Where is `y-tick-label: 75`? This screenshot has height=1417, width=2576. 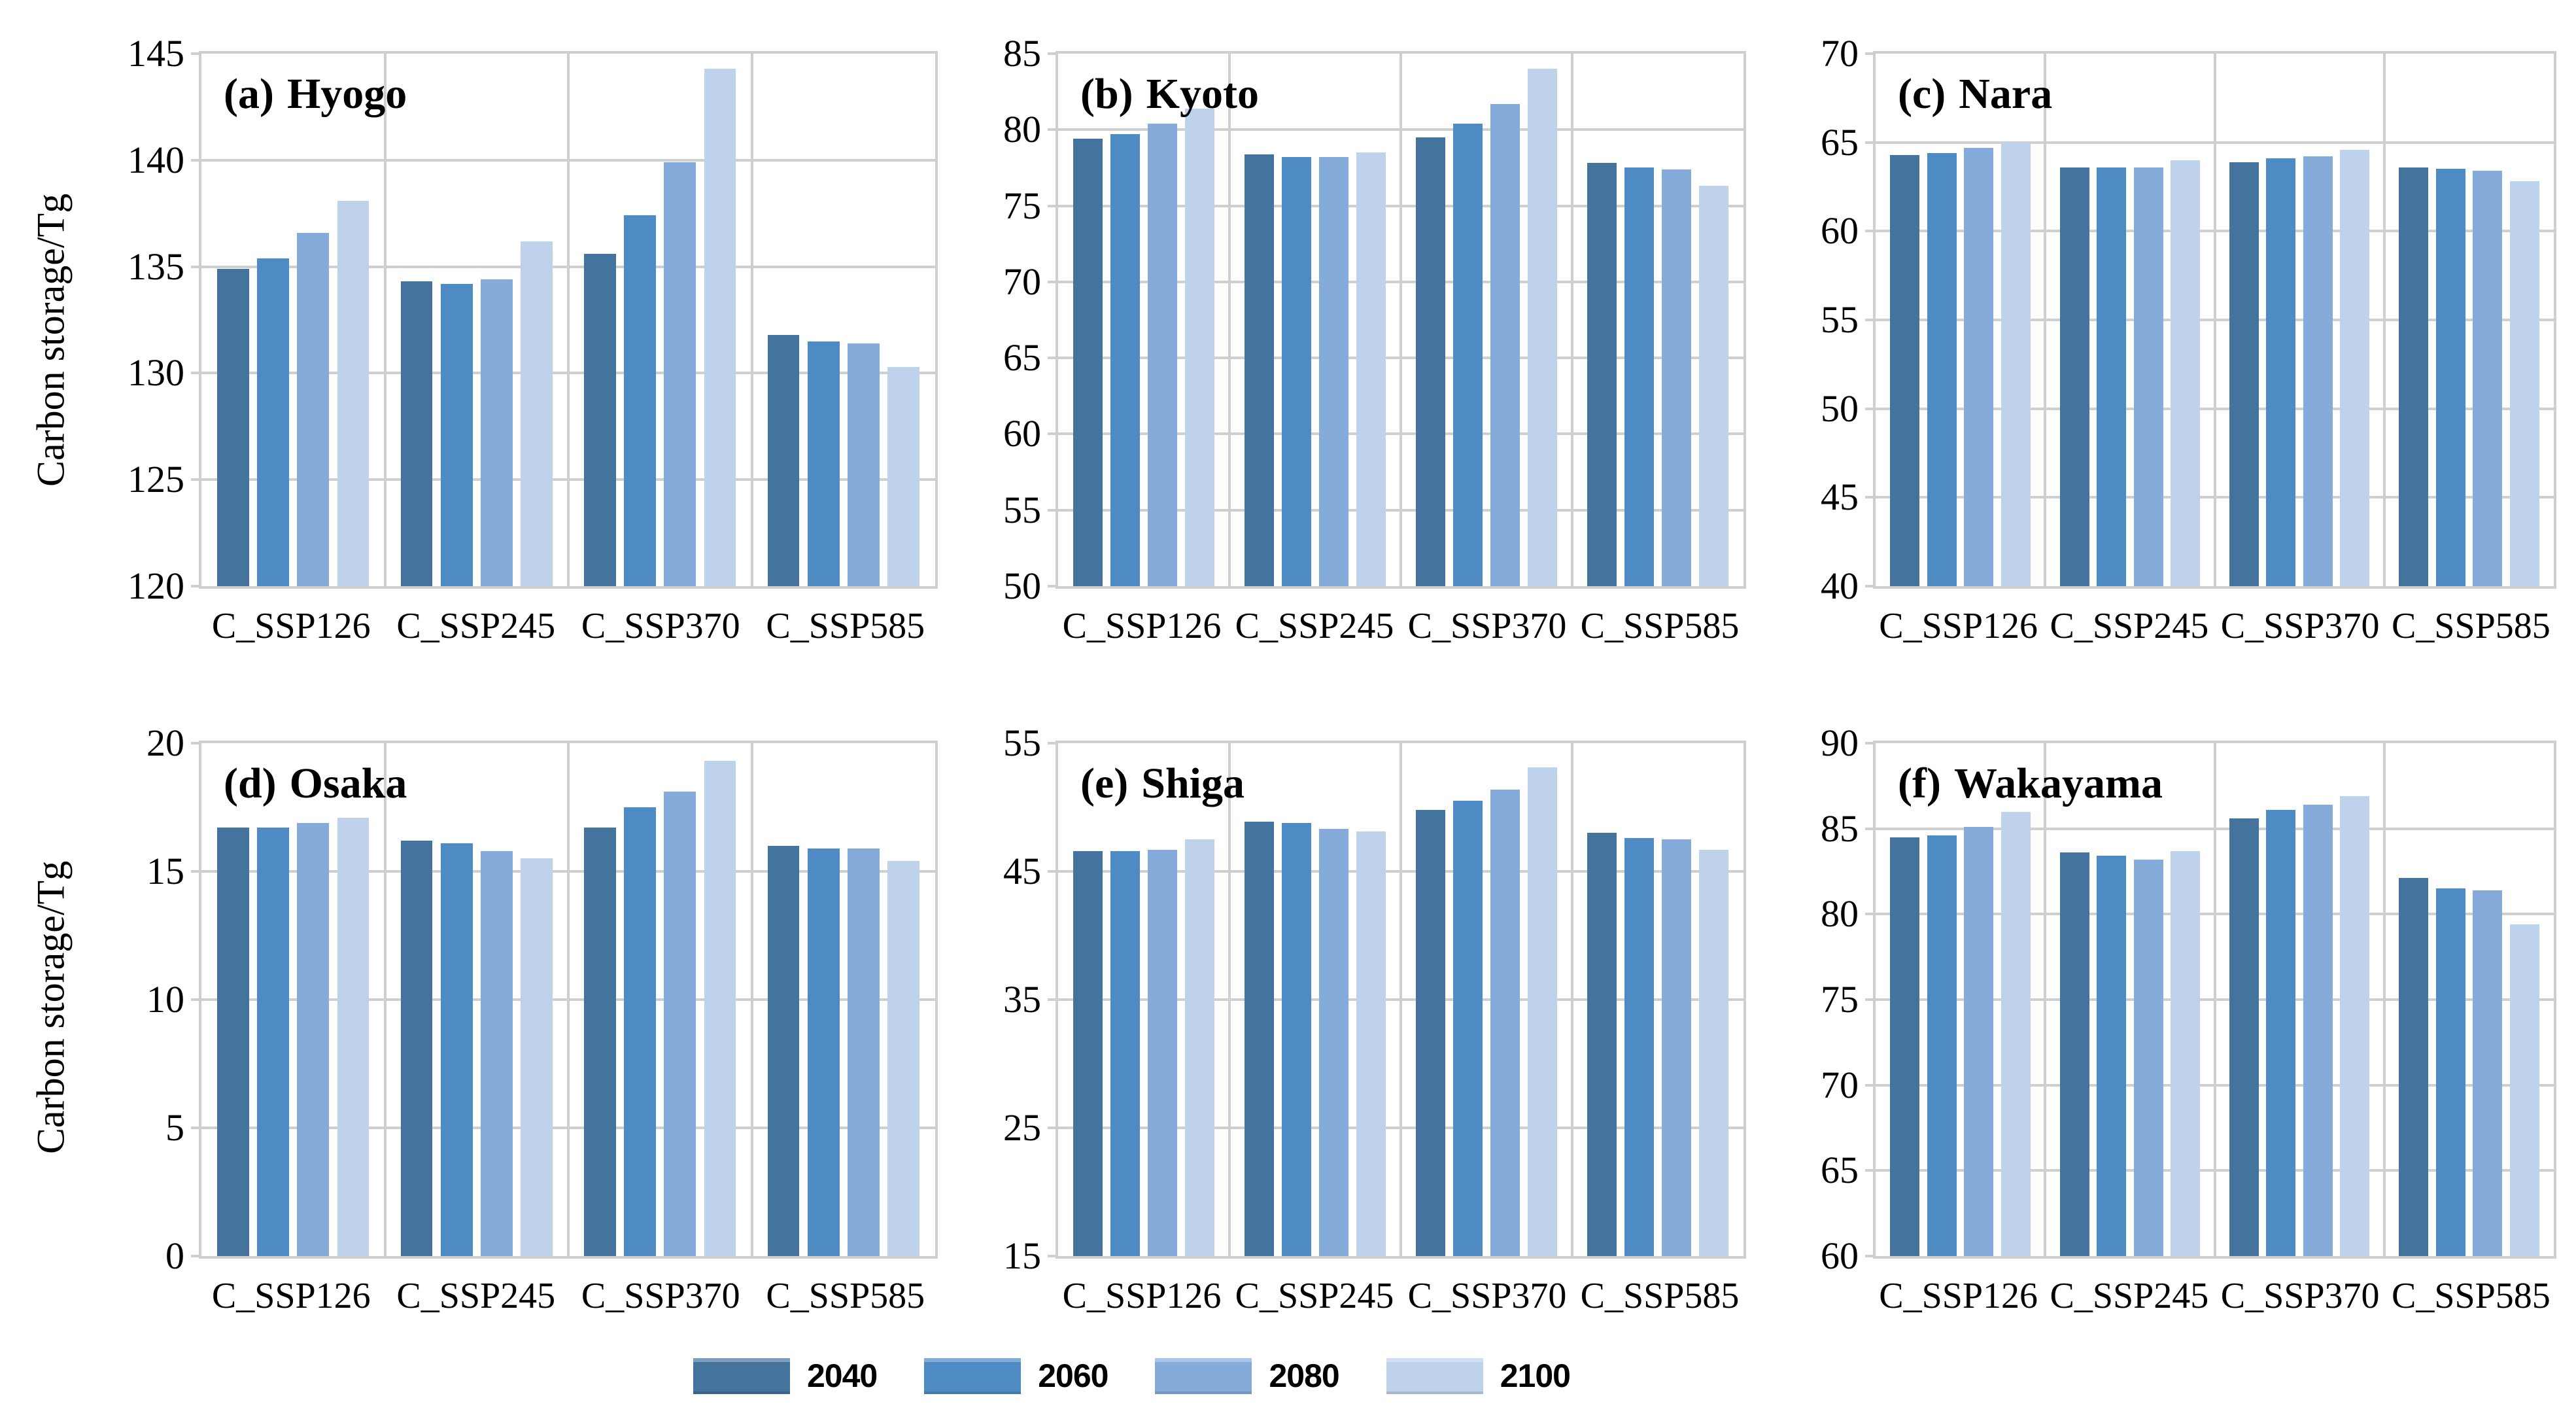
y-tick-label: 75 is located at coordinates (1022, 205).